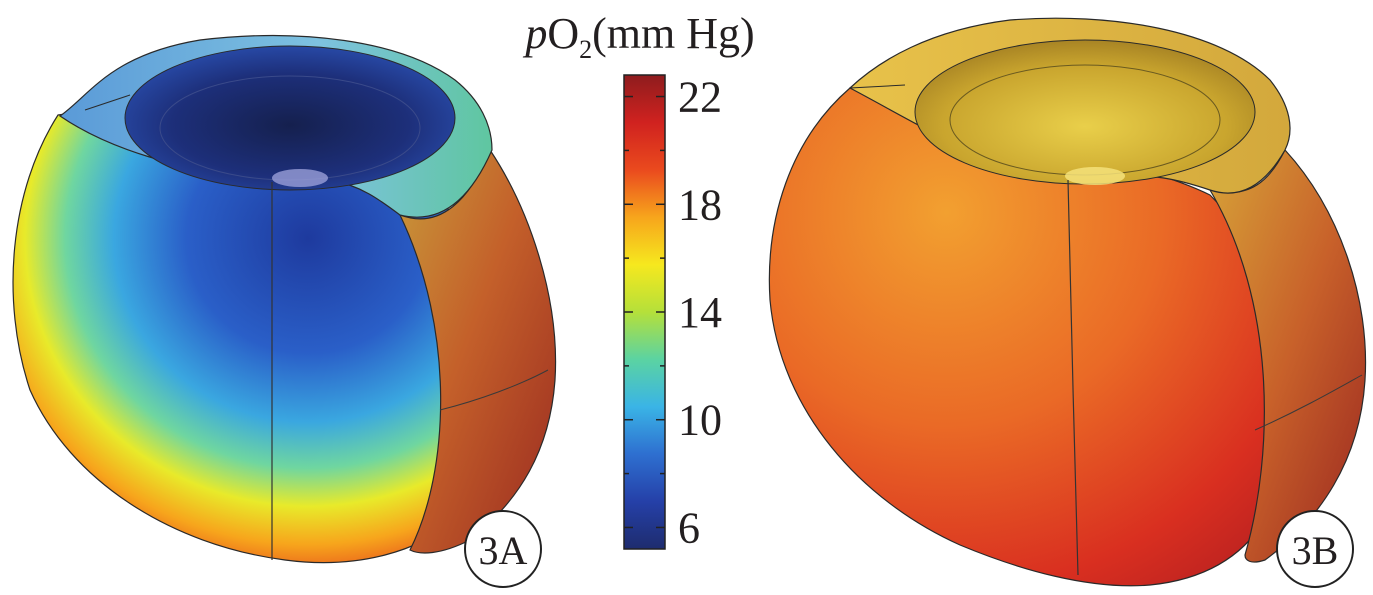 The height and width of the screenshot is (595, 1373). Describe the element at coordinates (673, 33) in the screenshot. I see `colorbar-title-unit: (mm Hg)` at that location.